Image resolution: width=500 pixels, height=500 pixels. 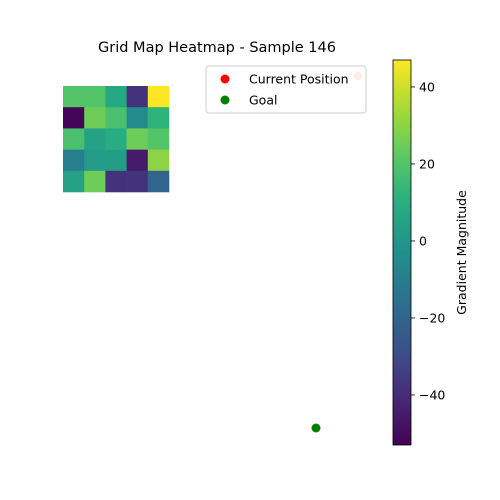 What do you see at coordinates (432, 317) in the screenshot?
I see `colorbar-tick-label: −20` at bounding box center [432, 317].